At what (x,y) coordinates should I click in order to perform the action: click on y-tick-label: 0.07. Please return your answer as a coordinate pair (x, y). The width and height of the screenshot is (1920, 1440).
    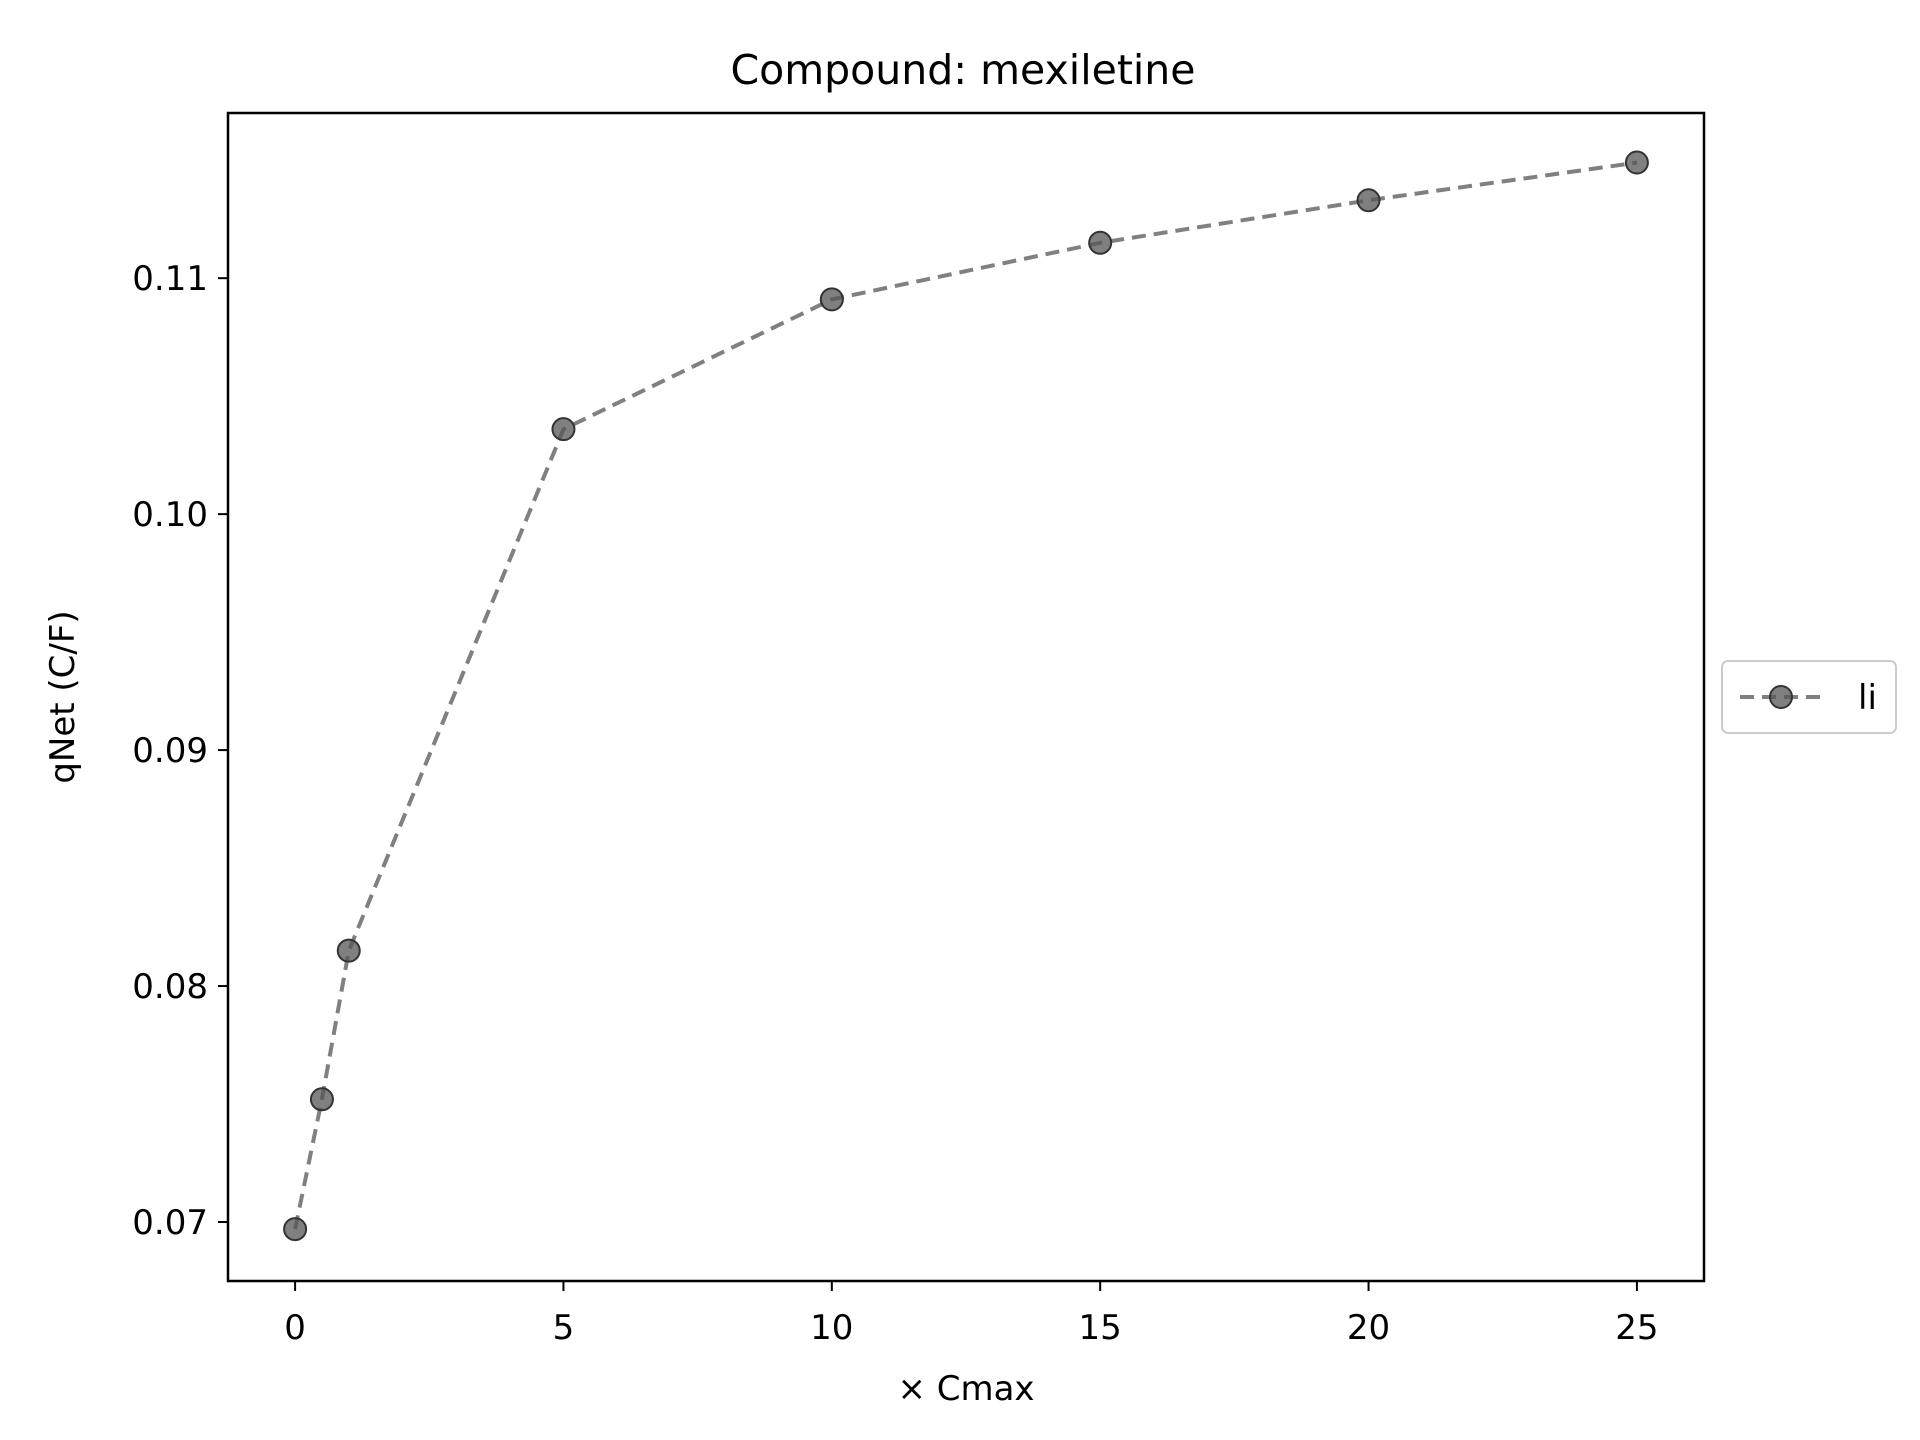
    Looking at the image, I should click on (170, 1223).